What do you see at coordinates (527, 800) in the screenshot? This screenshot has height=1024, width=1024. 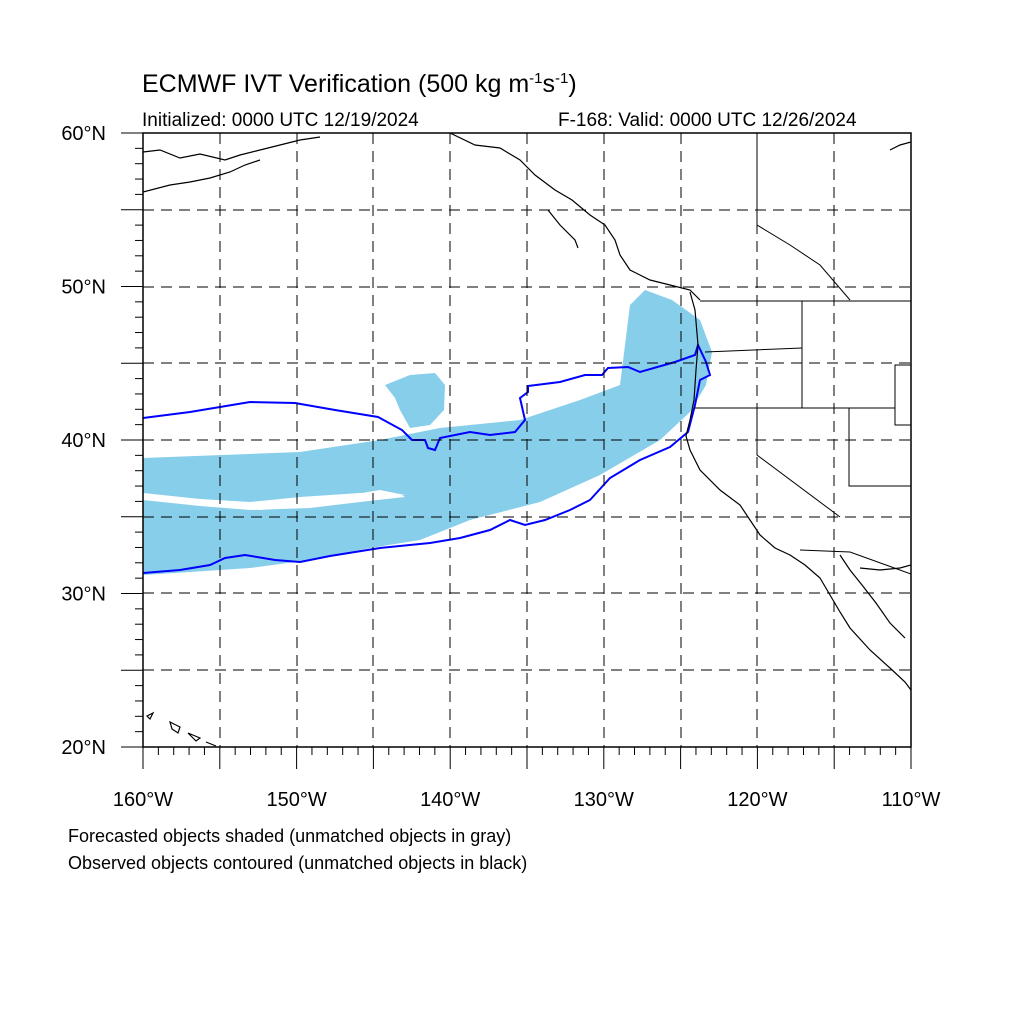 I see `longitude-labels: 160°W 150°W 140°W 130°W 120°W 110°W` at bounding box center [527, 800].